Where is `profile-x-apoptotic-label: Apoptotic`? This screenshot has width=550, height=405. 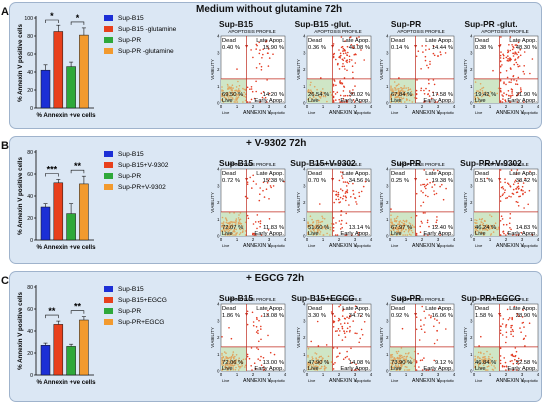 profile-x-apoptotic-label: Apoptotic is located at coordinates (276, 380).